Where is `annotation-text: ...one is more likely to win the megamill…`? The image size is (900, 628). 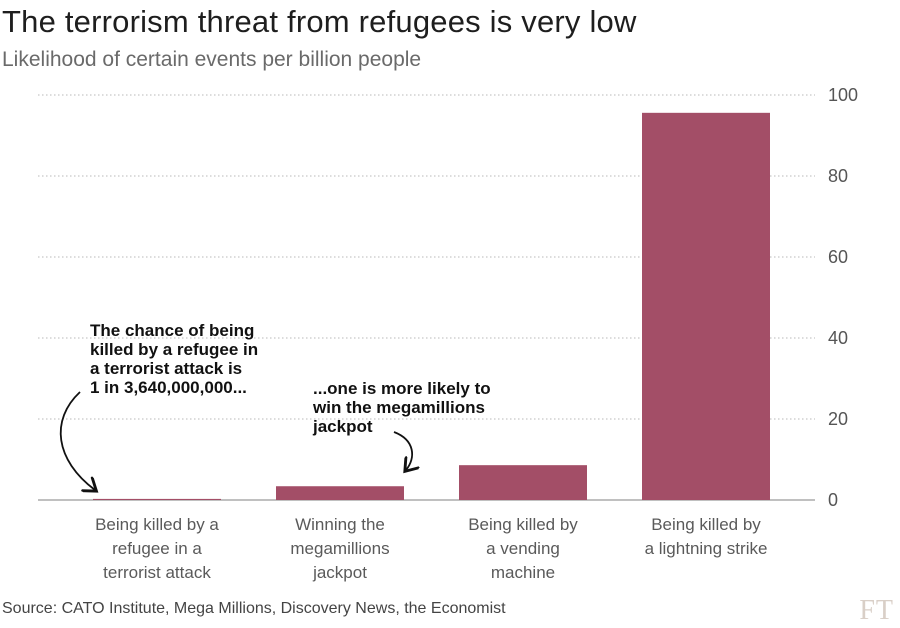 annotation-text: ...one is more likely to win the megamill… is located at coordinates (401, 407).